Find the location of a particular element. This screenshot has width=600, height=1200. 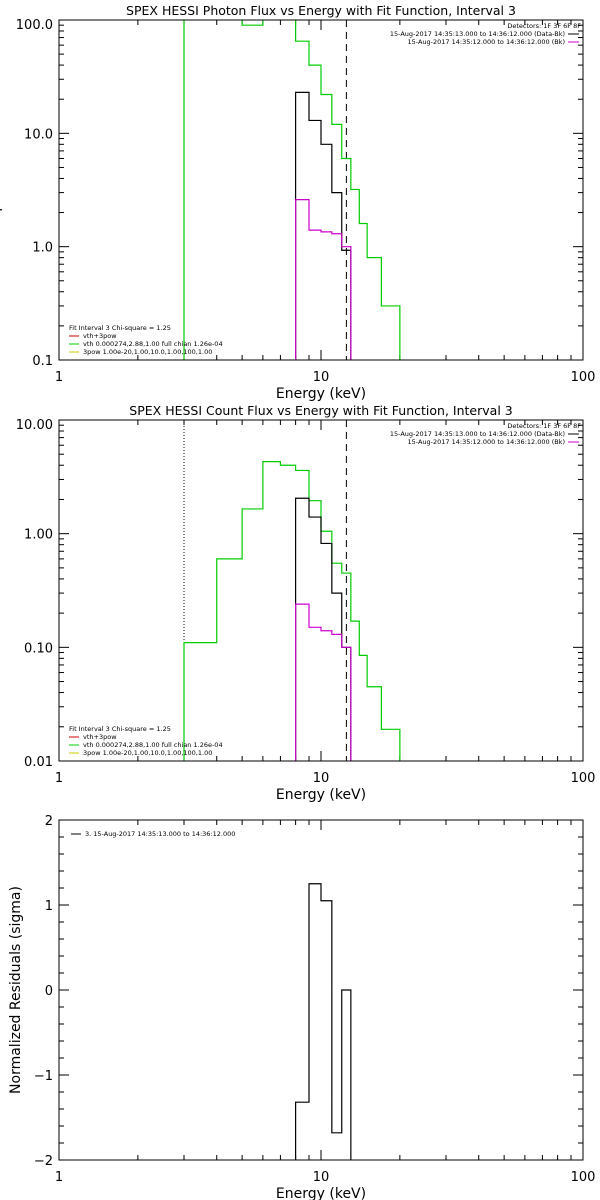

y-tick-label: 1 is located at coordinates (49, 906).